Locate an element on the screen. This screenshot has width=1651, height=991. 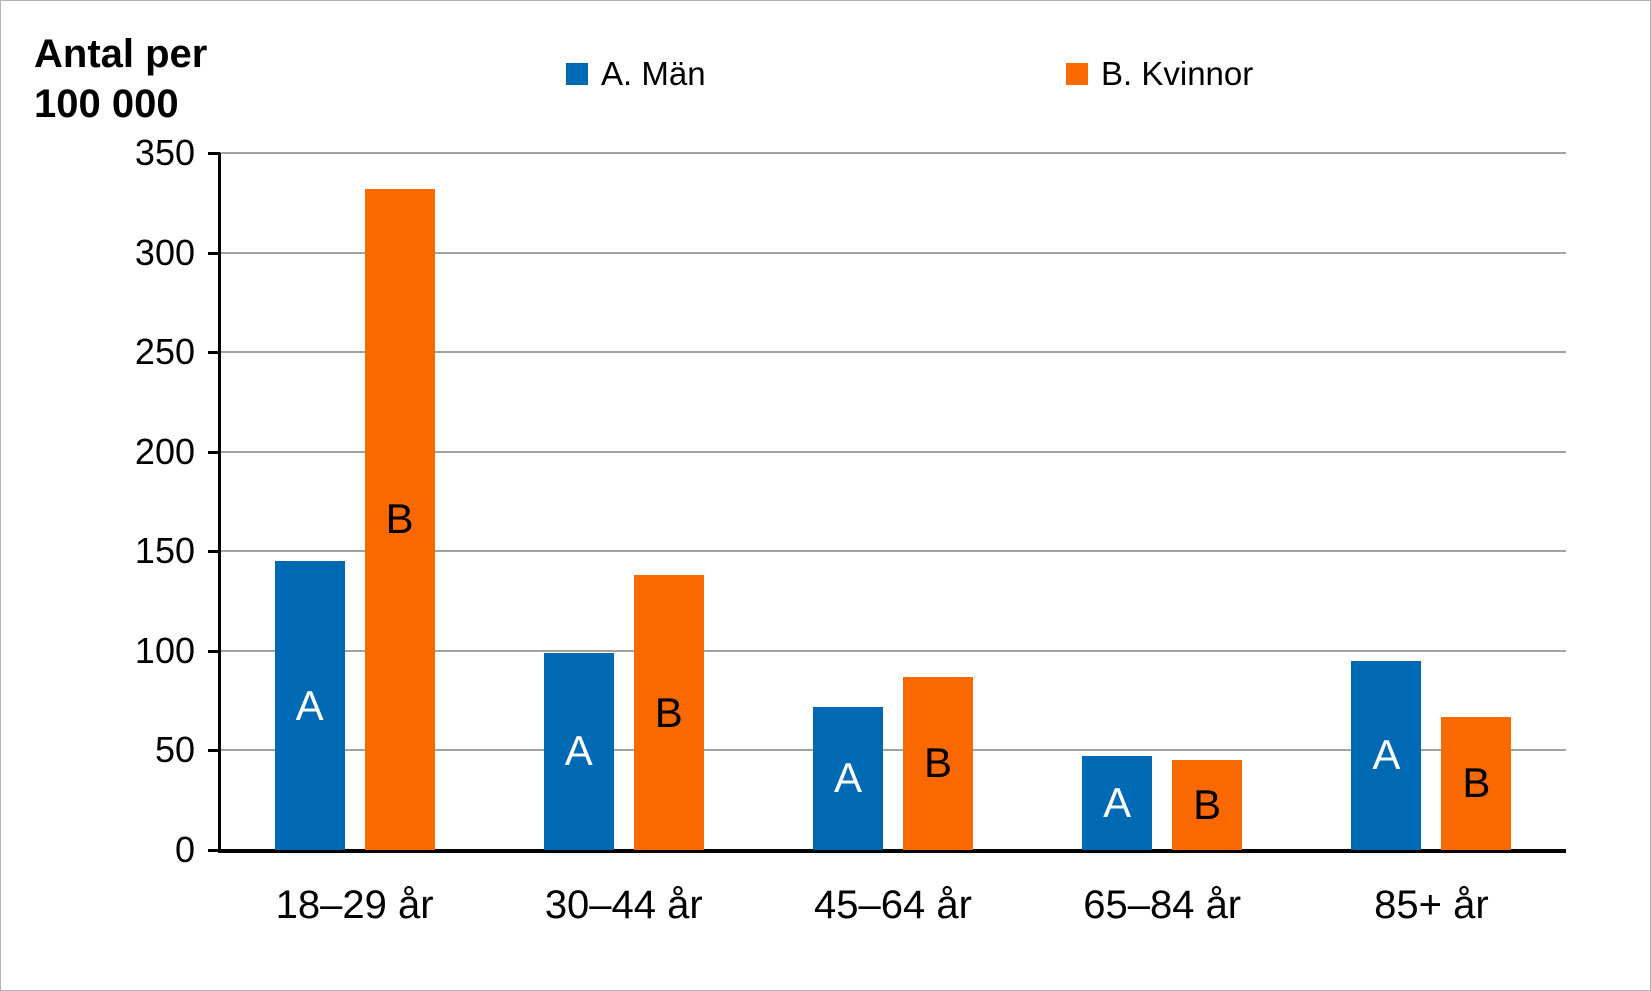
bar-a-2: A is located at coordinates (578, 751).